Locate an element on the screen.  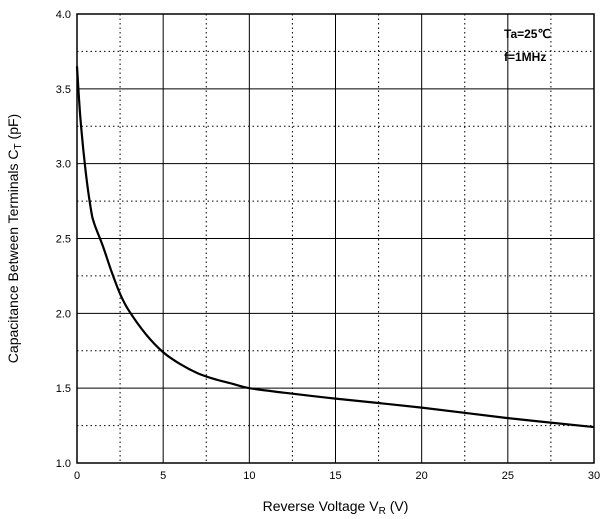
y-tick-label: 1.5 is located at coordinates (63, 389).